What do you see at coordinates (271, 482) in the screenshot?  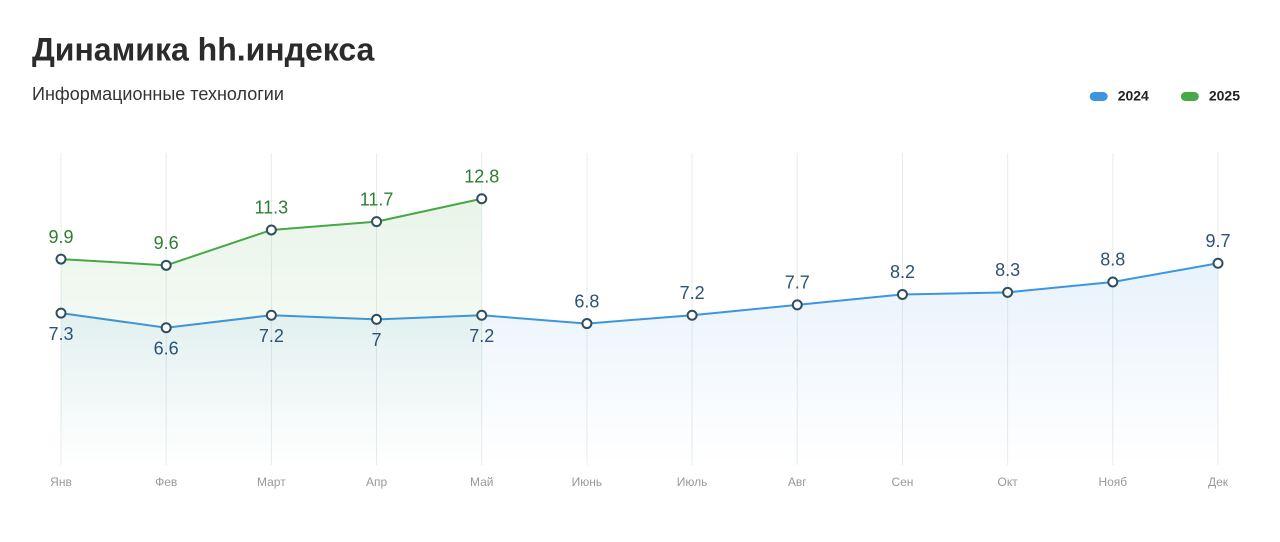 I see `x-tick-label: Март` at bounding box center [271, 482].